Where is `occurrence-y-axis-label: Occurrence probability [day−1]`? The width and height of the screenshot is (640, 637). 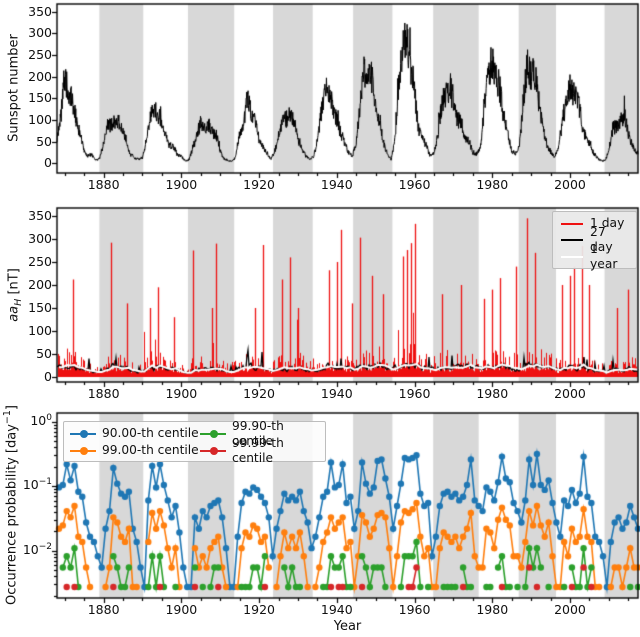
occurrence-y-axis-label: Occurrence probability [day−1] is located at coordinates (11, 505).